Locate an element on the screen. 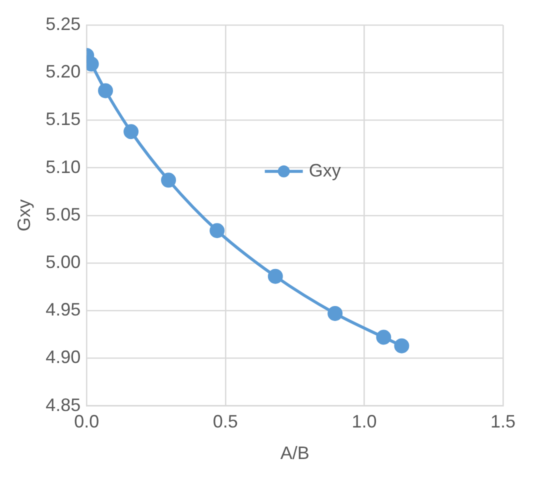  x-axis-title: A/B is located at coordinates (295, 453).